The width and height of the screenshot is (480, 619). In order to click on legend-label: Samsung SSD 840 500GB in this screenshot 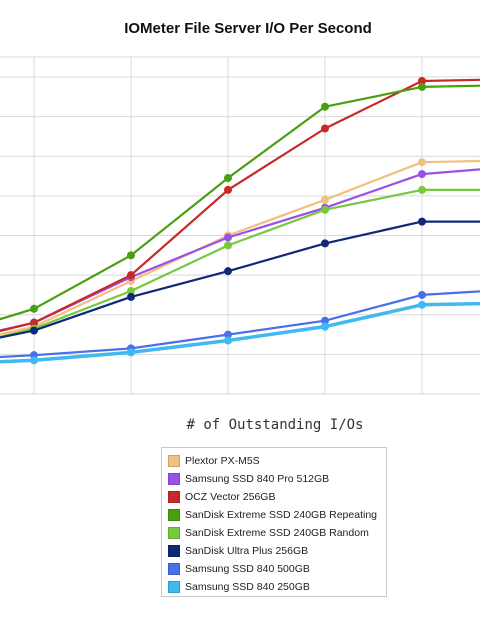, I will do `click(247, 569)`.